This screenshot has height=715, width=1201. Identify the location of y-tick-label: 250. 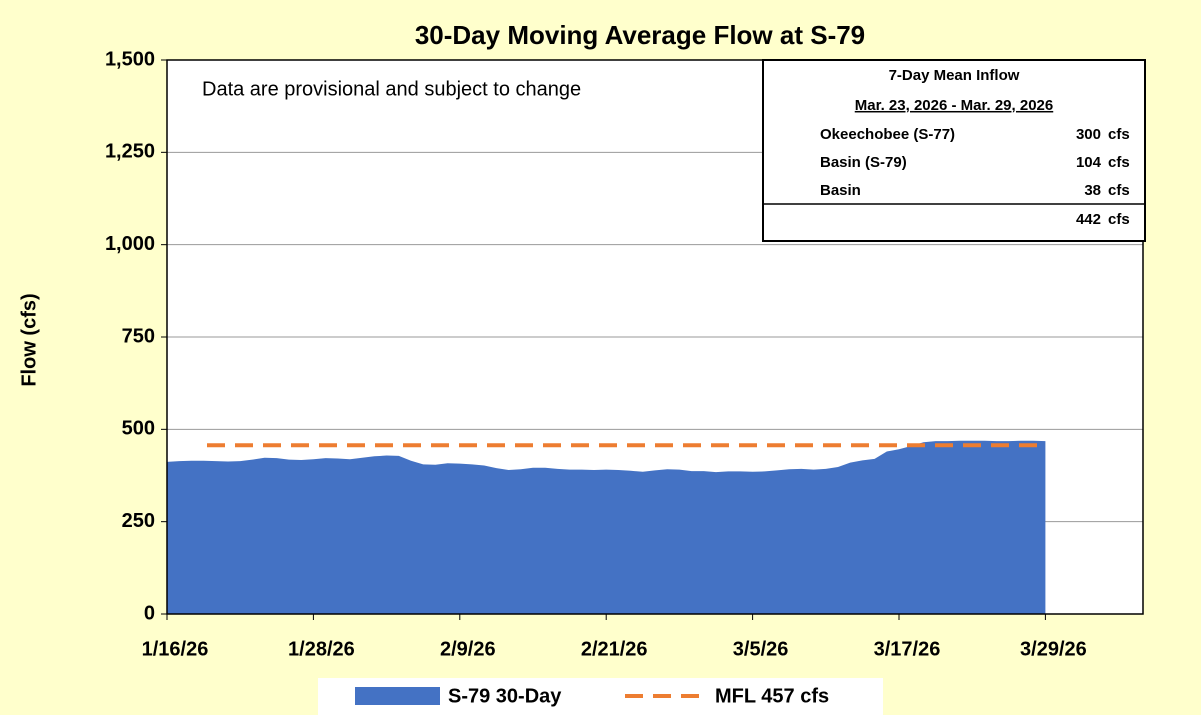
(138, 521).